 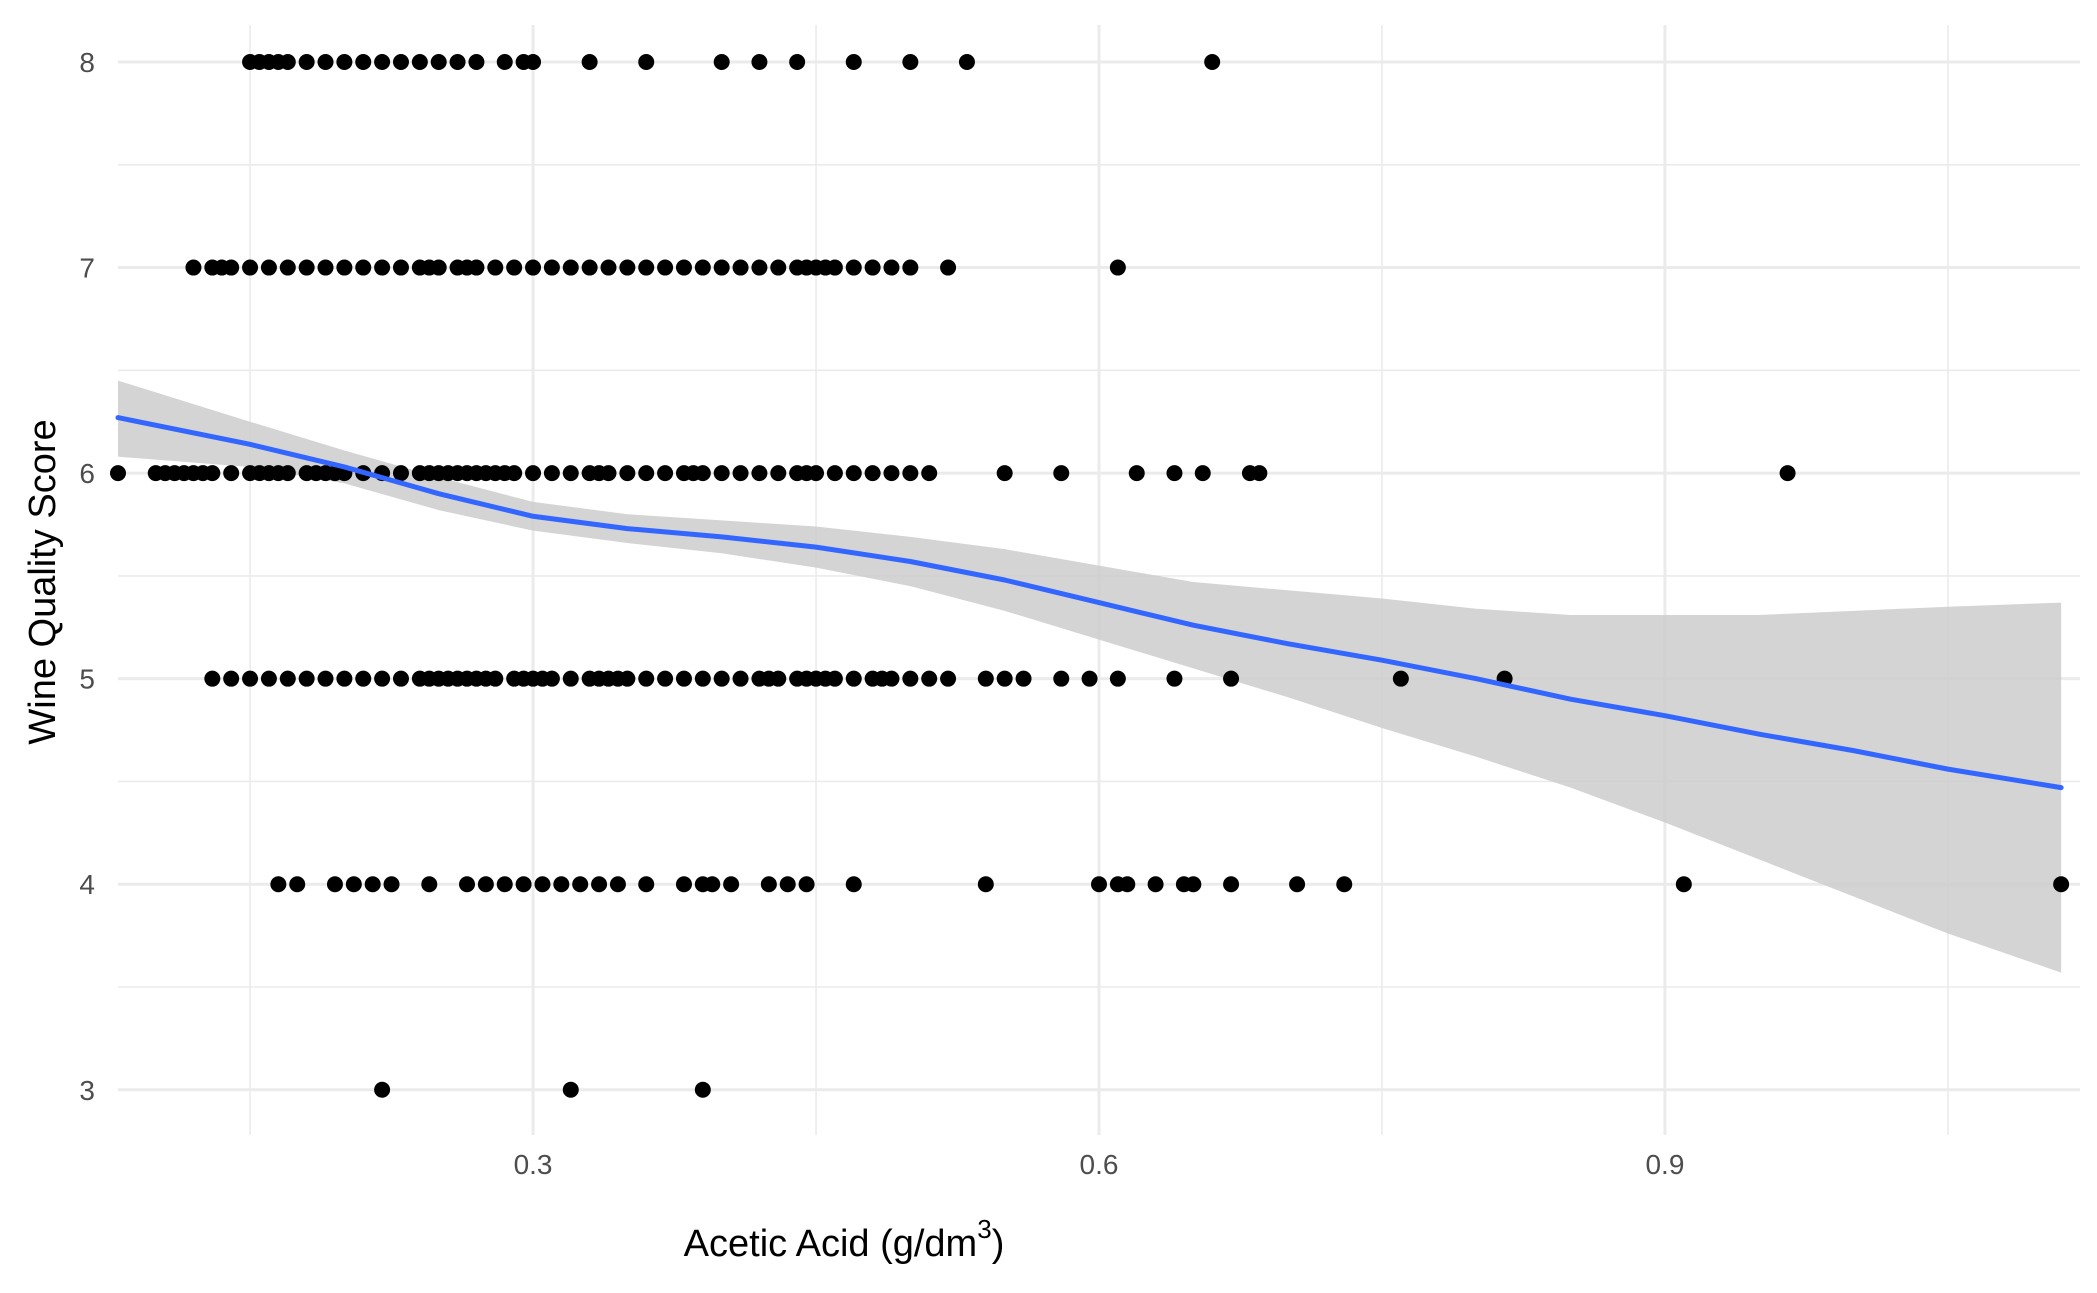 I want to click on x-tick-label: 0.9, so click(x=1664, y=1164).